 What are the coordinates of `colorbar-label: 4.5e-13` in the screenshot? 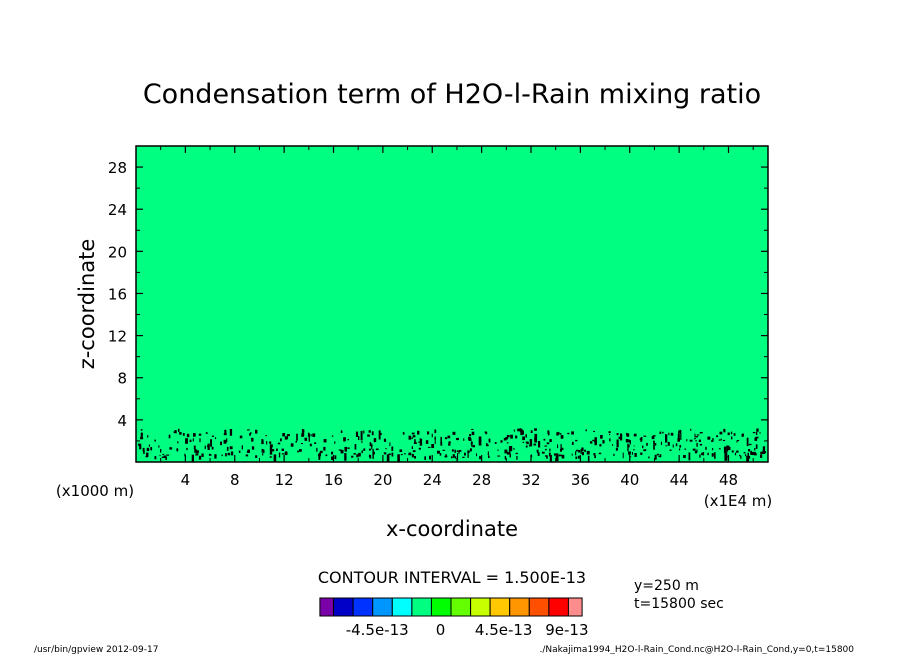 It's located at (504, 630).